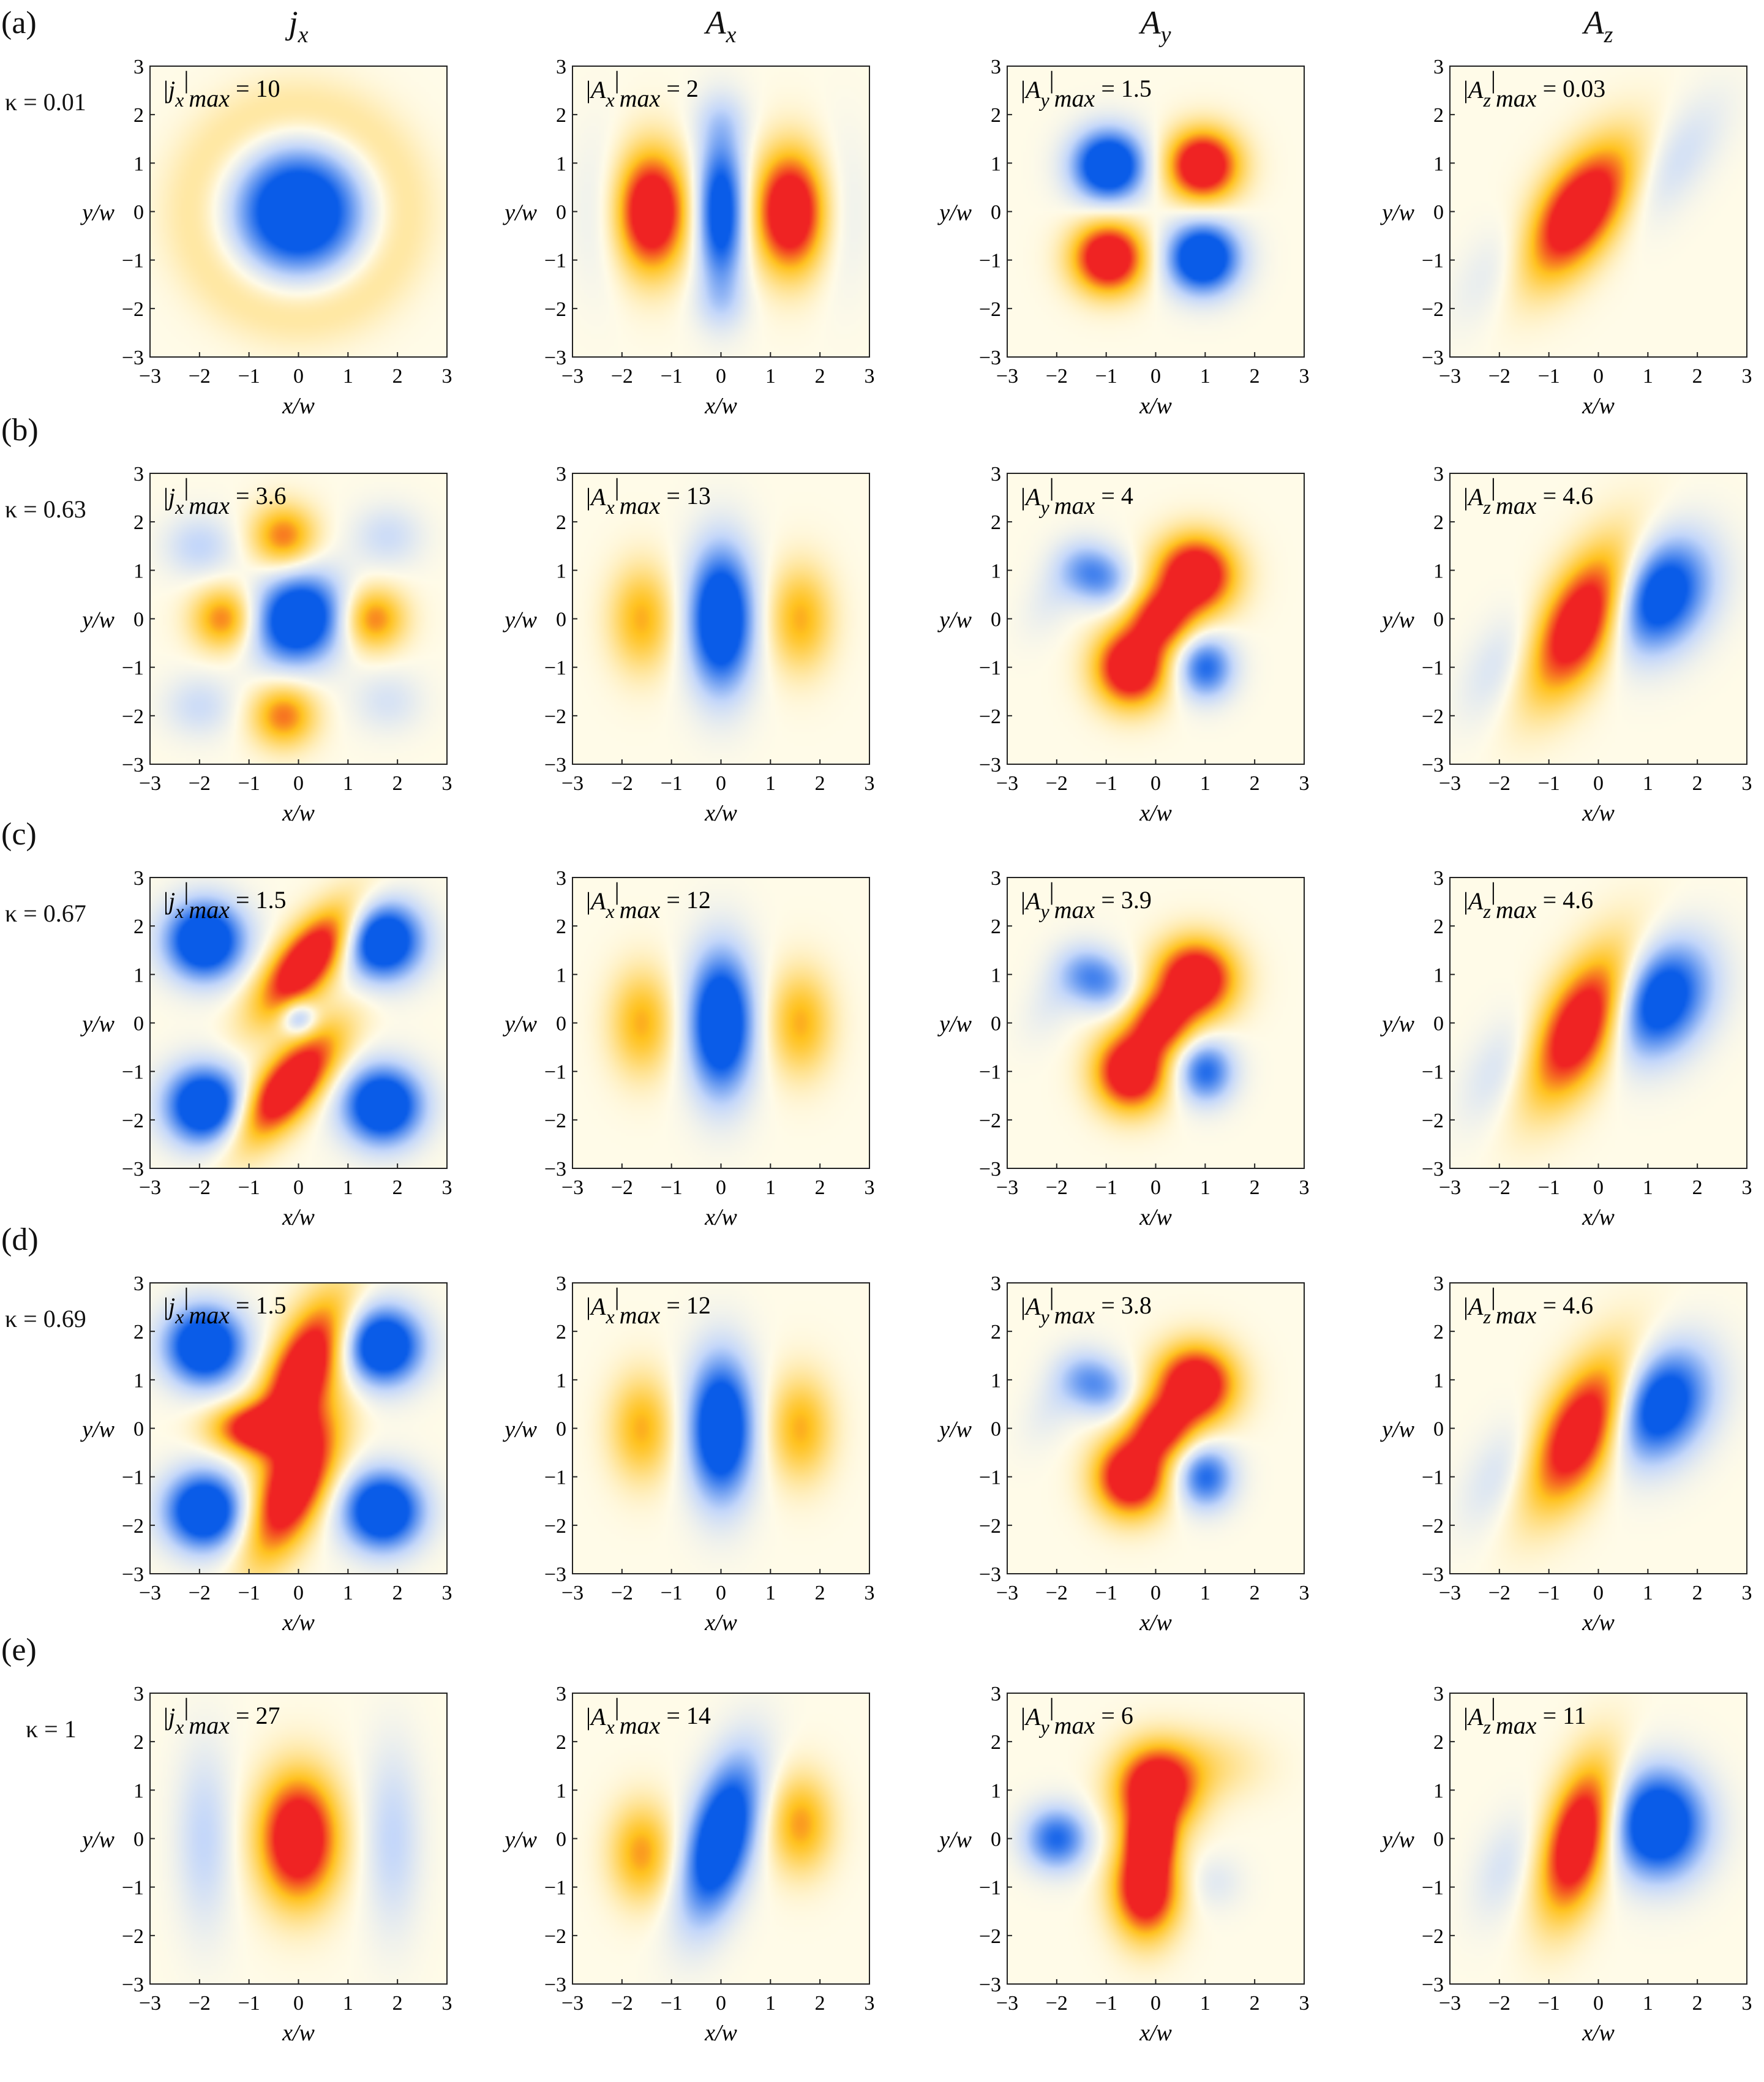 Image resolution: width=1764 pixels, height=2082 pixels. What do you see at coordinates (1165, 35) in the screenshot?
I see `column-header-subscript: y` at bounding box center [1165, 35].